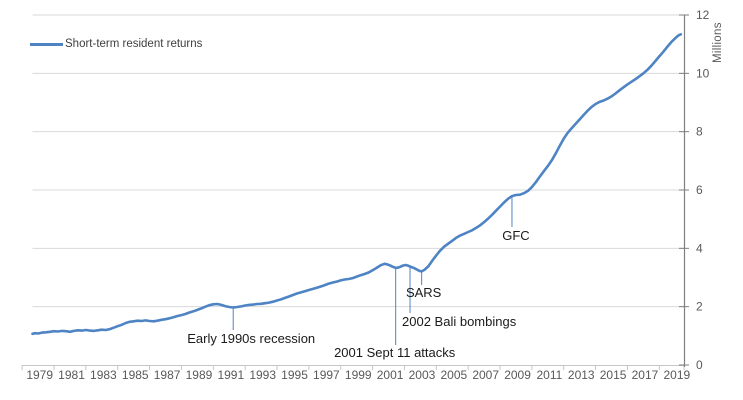  What do you see at coordinates (699, 132) in the screenshot?
I see `y-tick-label: 8` at bounding box center [699, 132].